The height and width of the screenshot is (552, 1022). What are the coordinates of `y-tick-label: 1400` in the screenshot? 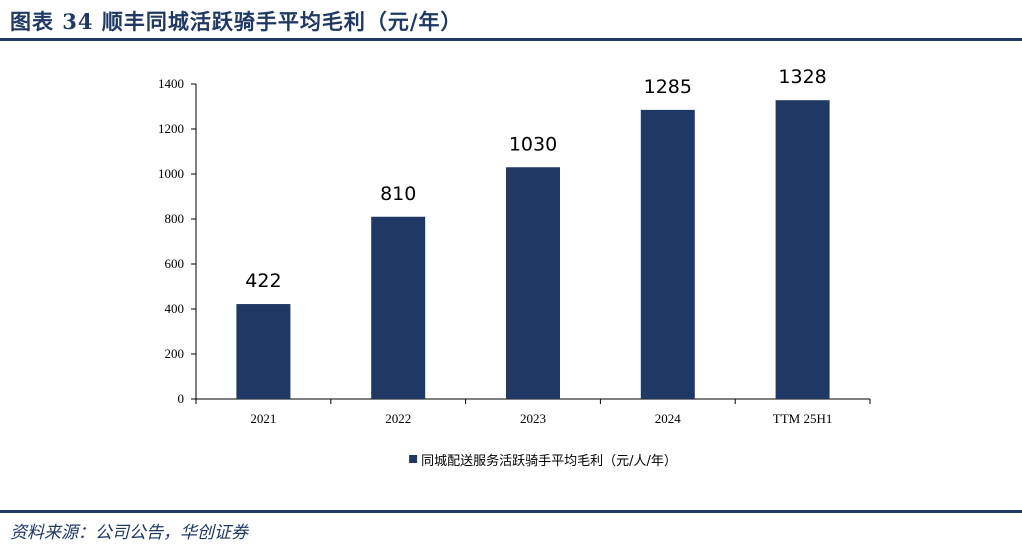 It's located at (171, 83).